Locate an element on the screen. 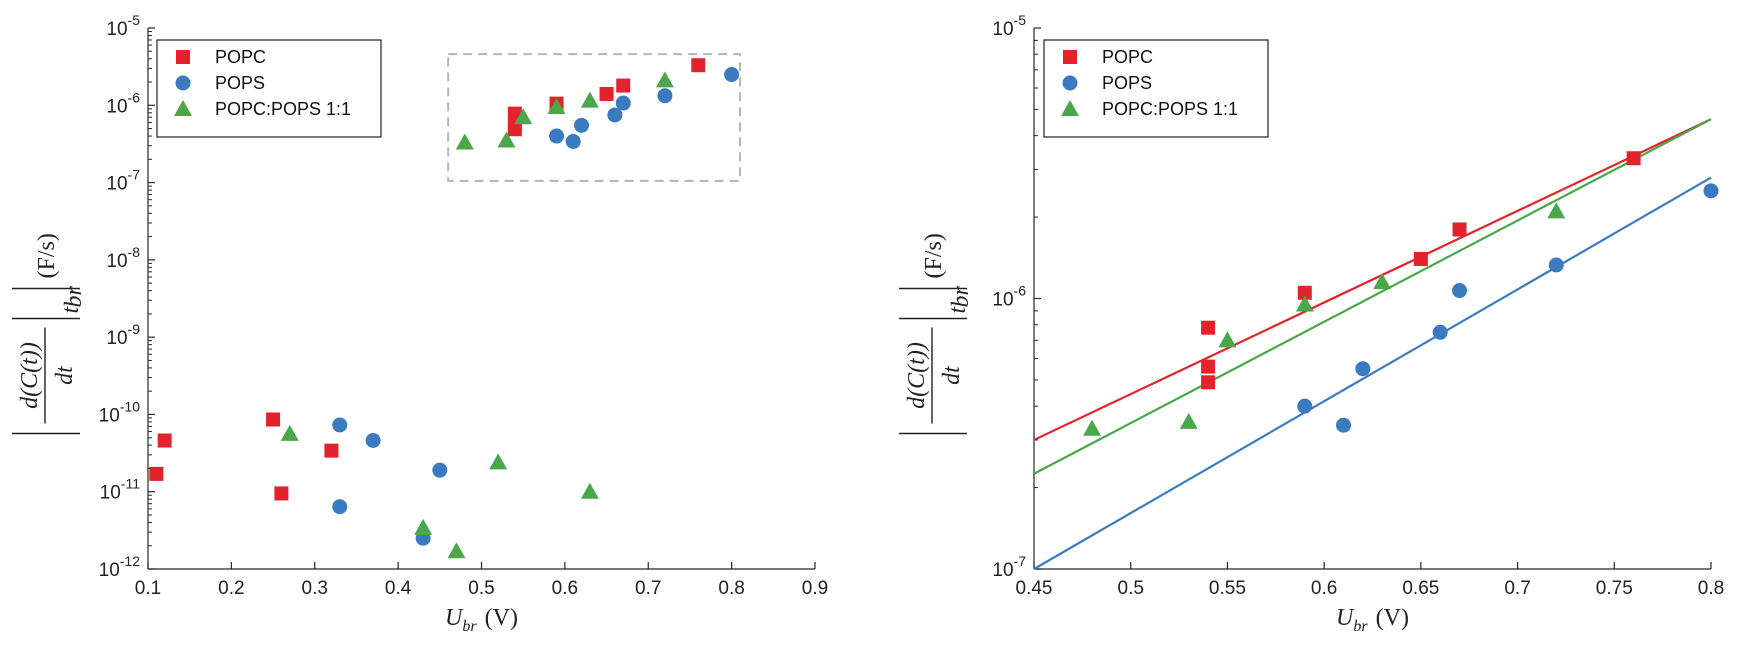  x-tick-label: 0.7 is located at coordinates (648, 588).